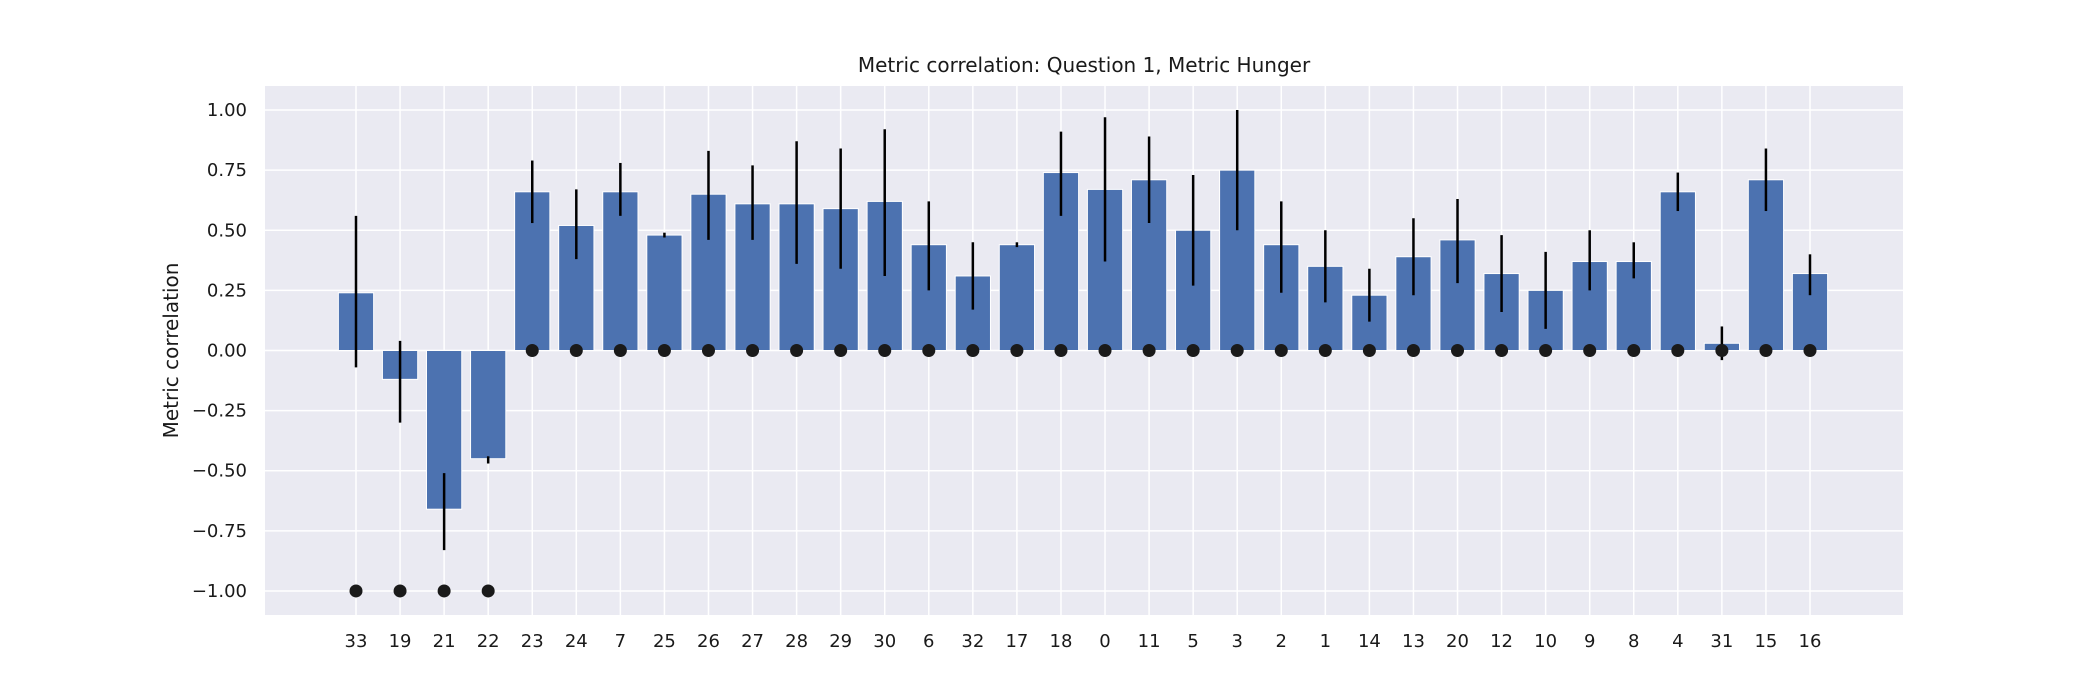 The height and width of the screenshot is (700, 2100). Describe the element at coordinates (752, 641) in the screenshot. I see `x-tick-label: 27` at that location.